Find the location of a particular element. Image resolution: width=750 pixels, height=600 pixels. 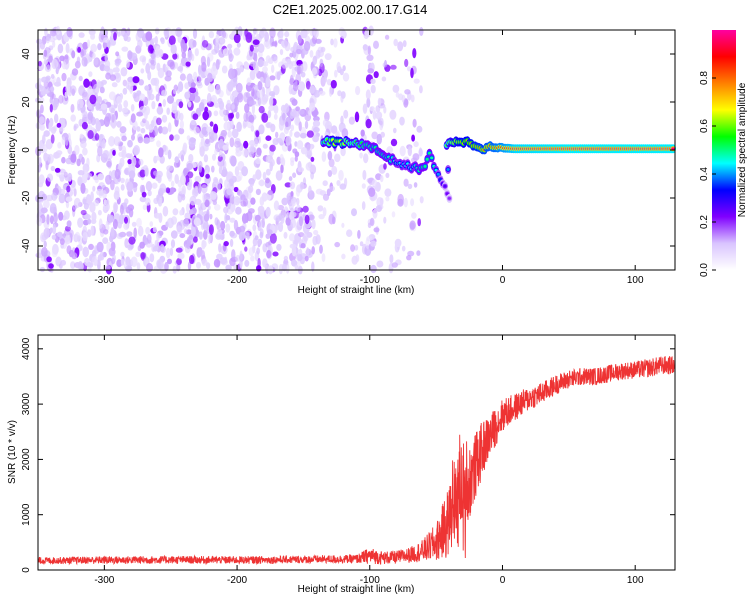

x-tick-label: -200 is located at coordinates (237, 580).